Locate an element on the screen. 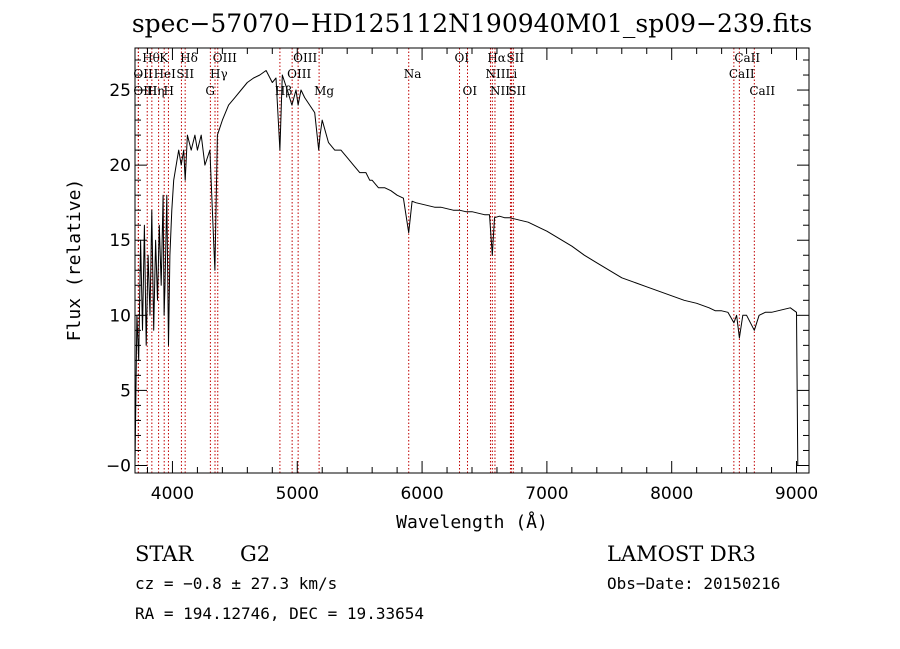  spectral-line-label: HeI is located at coordinates (165, 74).